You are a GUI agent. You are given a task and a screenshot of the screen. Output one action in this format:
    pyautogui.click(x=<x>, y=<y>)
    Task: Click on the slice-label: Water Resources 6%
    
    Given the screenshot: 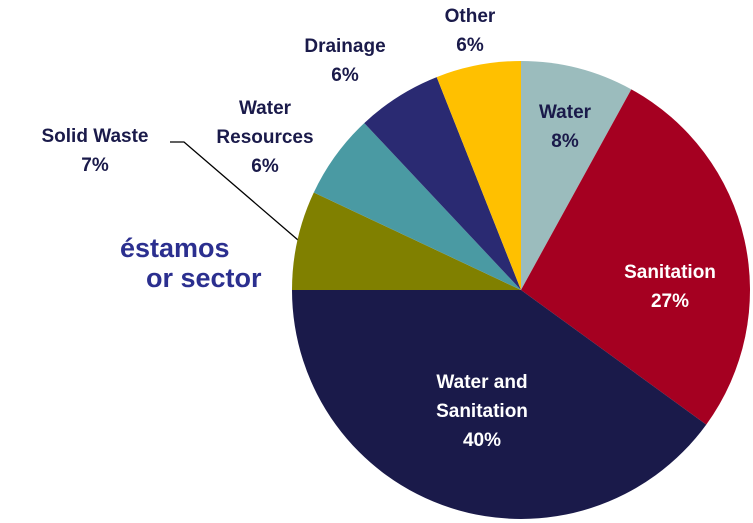 What is the action you would take?
    pyautogui.click(x=265, y=137)
    